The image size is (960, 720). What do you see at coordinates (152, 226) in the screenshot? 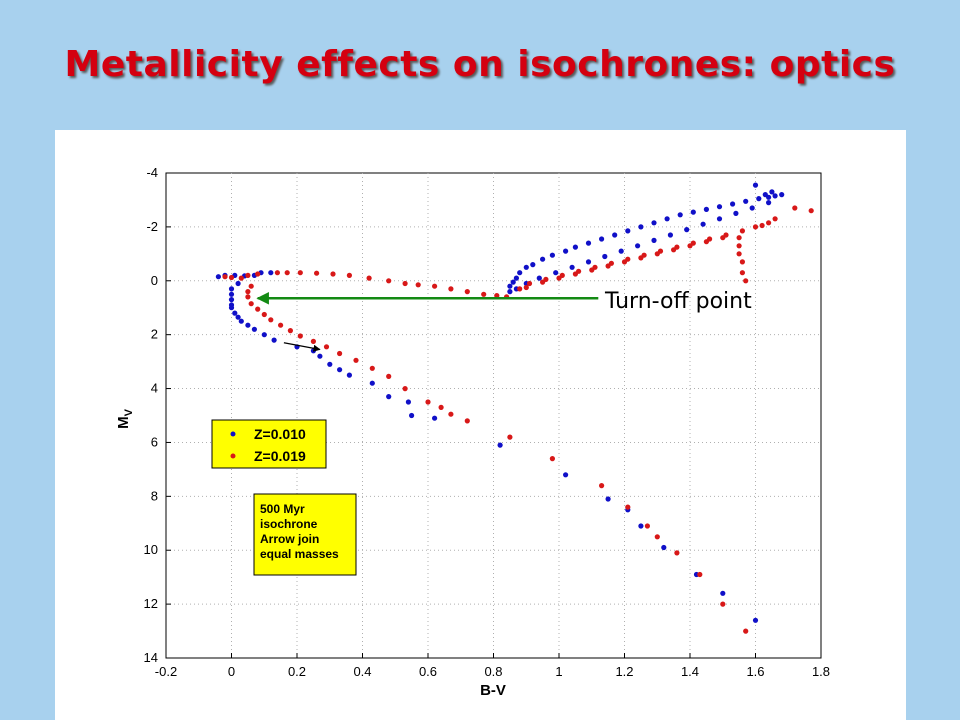
I see `y-tick-label: -2` at bounding box center [152, 226].